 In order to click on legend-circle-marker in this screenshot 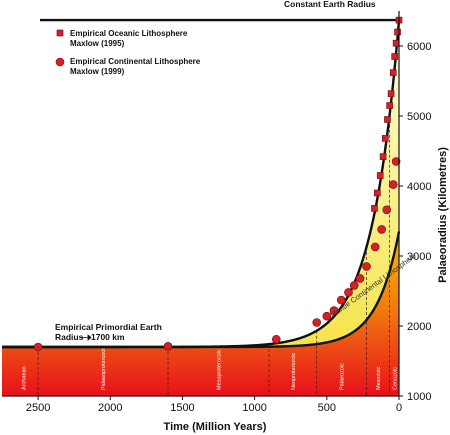, I will do `click(60, 62)`.